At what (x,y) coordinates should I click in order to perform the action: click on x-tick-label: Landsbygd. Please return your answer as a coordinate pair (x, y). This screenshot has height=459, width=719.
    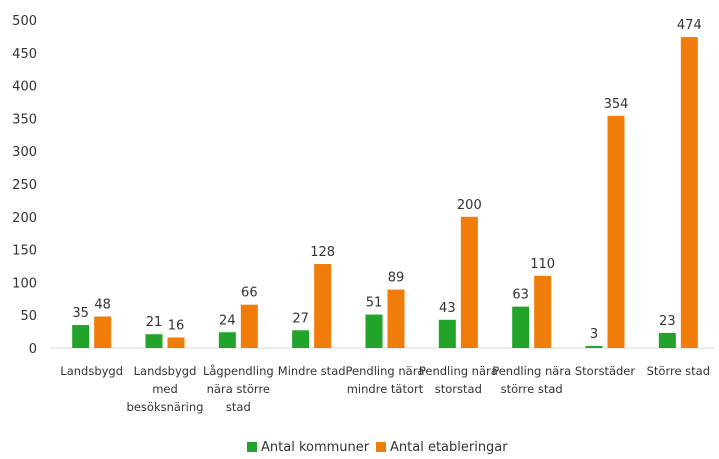
    Looking at the image, I should click on (91, 371).